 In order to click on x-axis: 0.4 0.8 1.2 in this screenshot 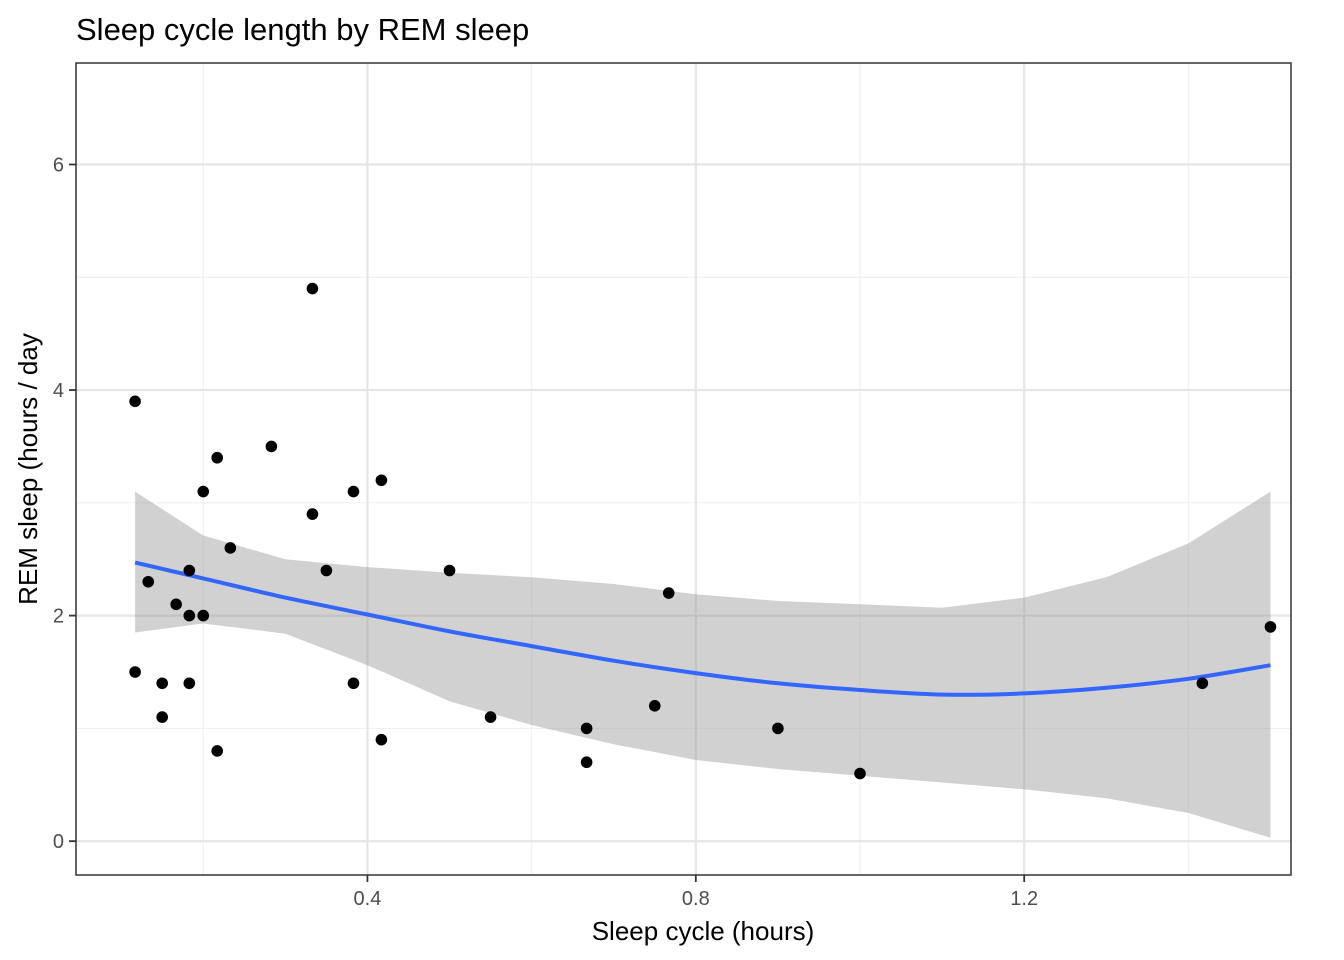, I will do `click(696, 892)`.